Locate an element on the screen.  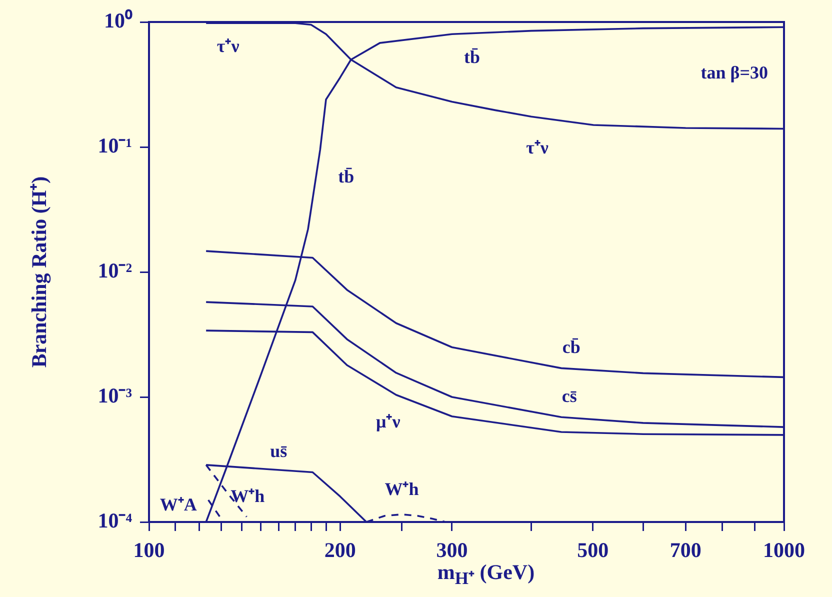
x-tick-label: 200 is located at coordinates (340, 550).